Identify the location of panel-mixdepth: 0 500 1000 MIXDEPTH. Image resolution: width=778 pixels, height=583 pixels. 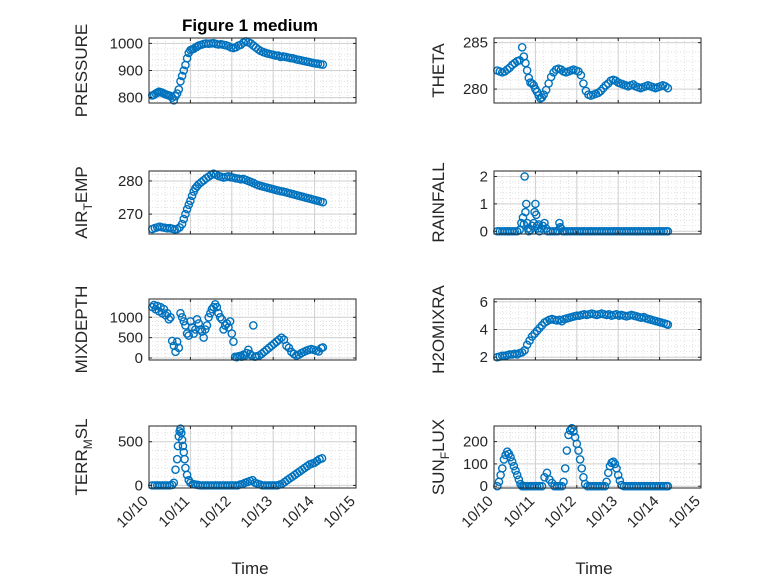
(214, 329).